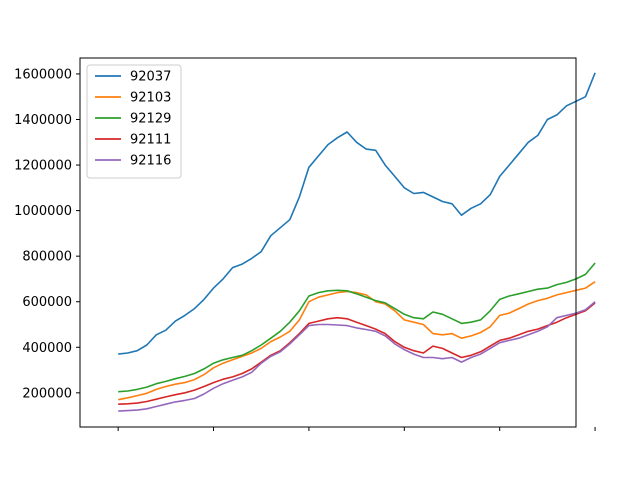 This screenshot has height=480, width=640. I want to click on legend-box, so click(134, 121).